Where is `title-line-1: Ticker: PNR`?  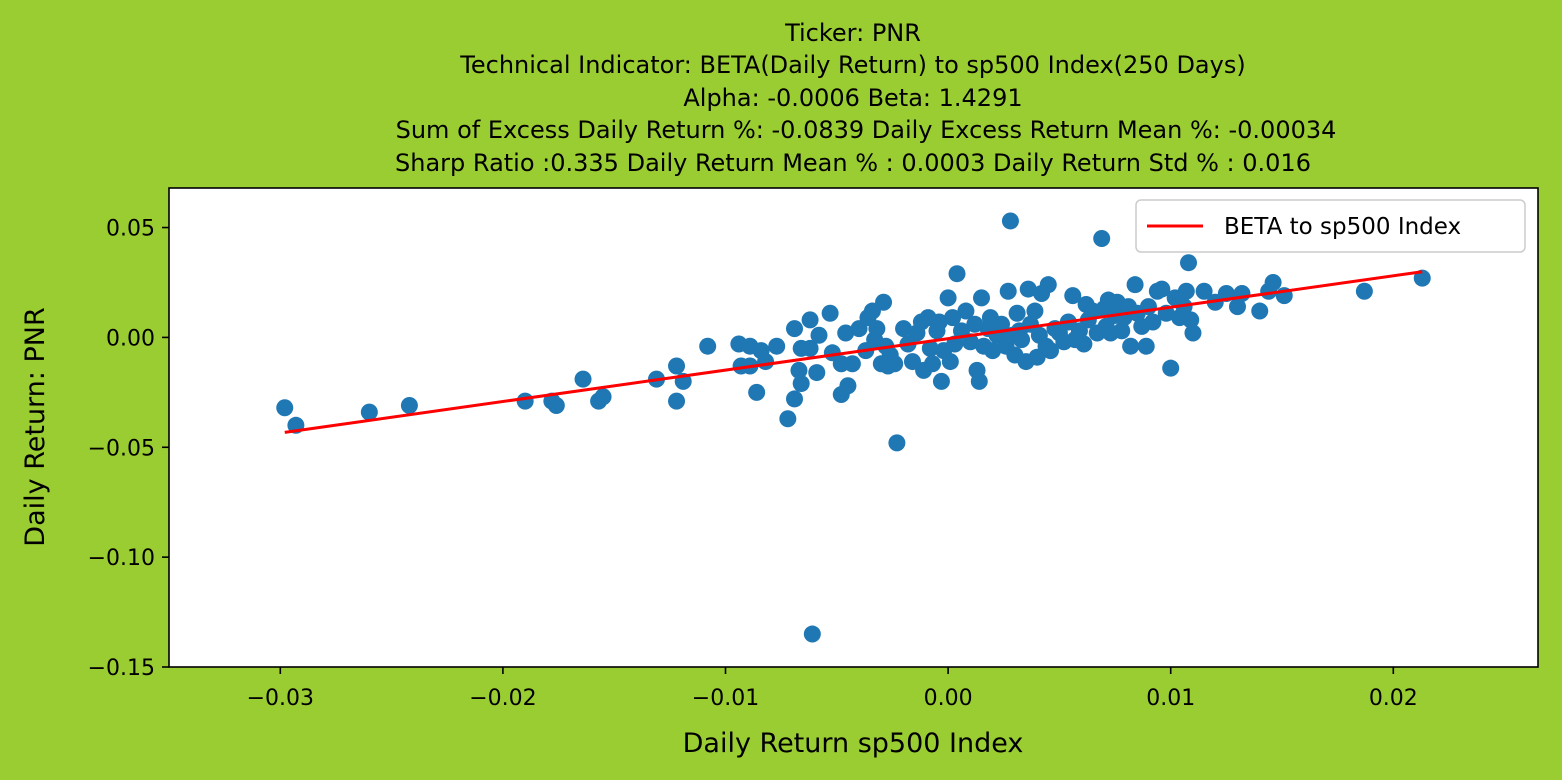 title-line-1: Ticker: PNR is located at coordinates (852, 33).